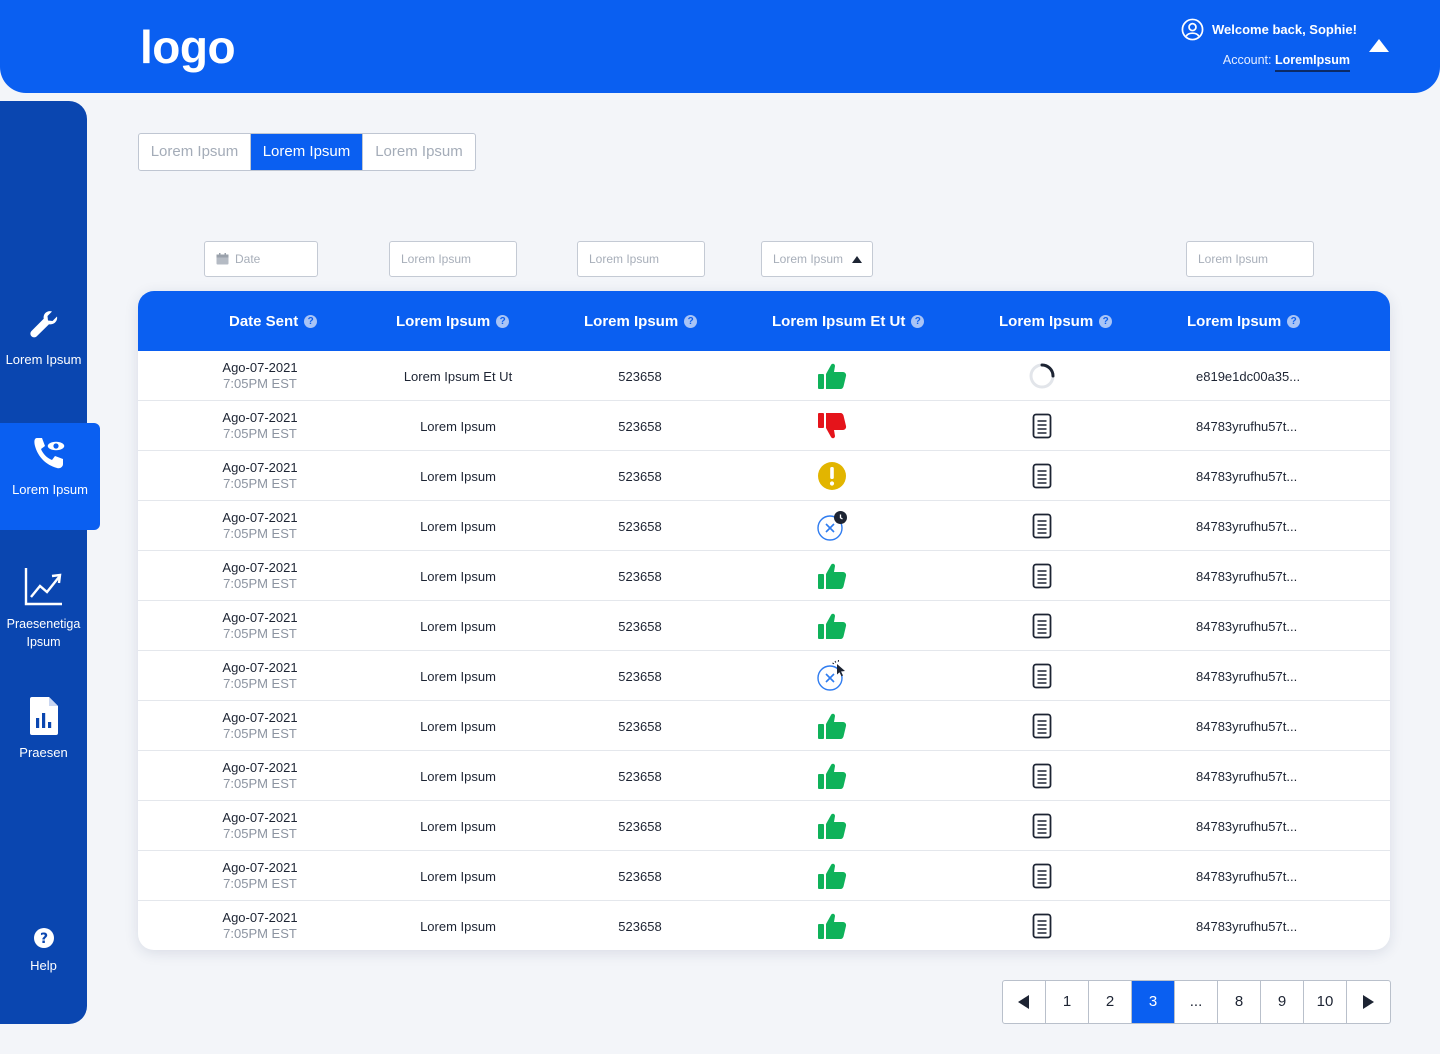 Image resolution: width=1440 pixels, height=1054 pixels. I want to click on next-page-button, so click(1368, 1002).